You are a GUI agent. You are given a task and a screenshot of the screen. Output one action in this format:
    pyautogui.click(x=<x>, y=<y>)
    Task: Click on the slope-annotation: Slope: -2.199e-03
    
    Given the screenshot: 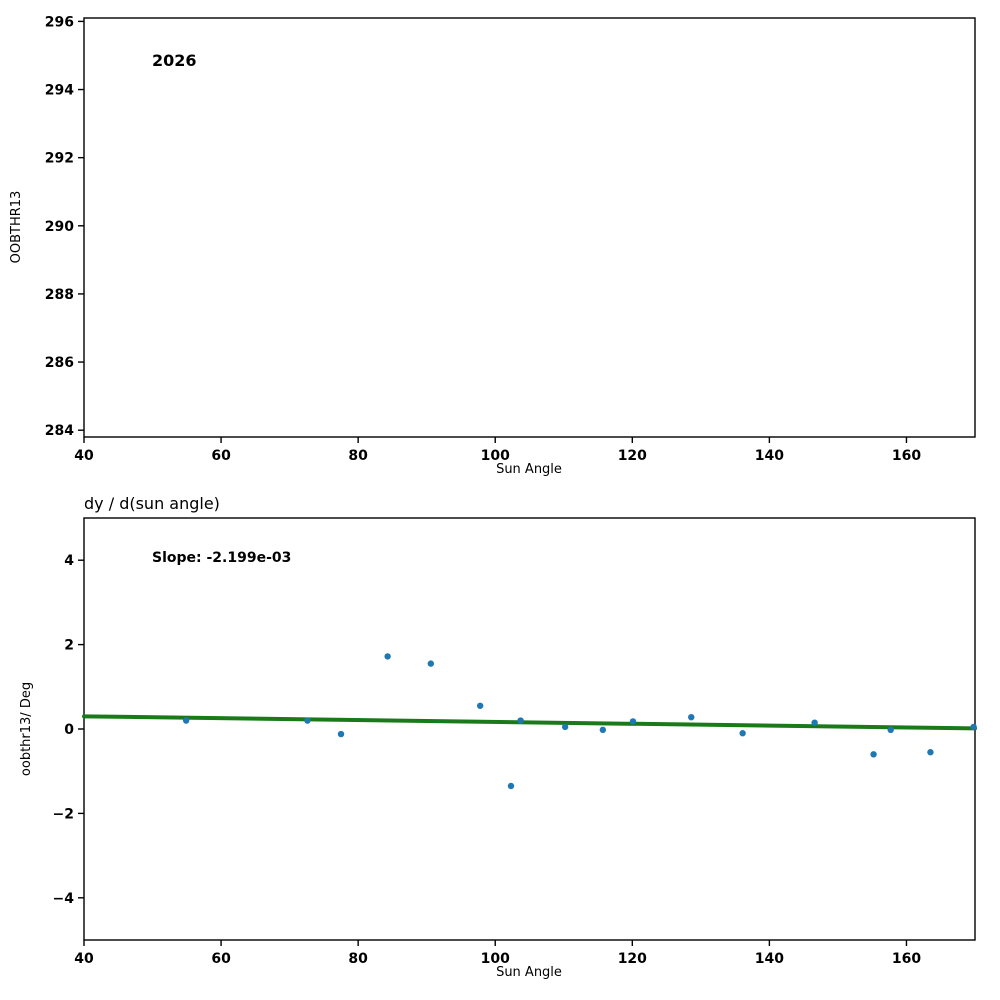 What is the action you would take?
    pyautogui.click(x=221, y=558)
    